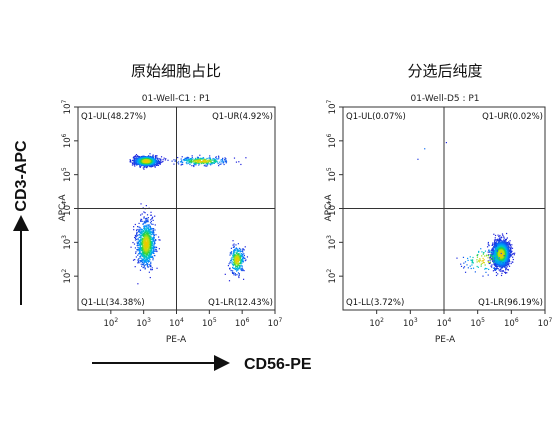 The height and width of the screenshot is (440, 560). I want to click on y-big-label: CD3-APC, so click(21, 176).